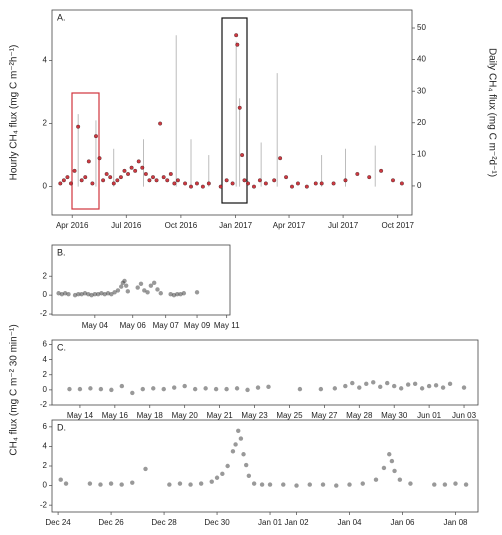 The image size is (502, 535). What do you see at coordinates (126, 225) in the screenshot?
I see `x-tick-label: Jul 2016` at bounding box center [126, 225].